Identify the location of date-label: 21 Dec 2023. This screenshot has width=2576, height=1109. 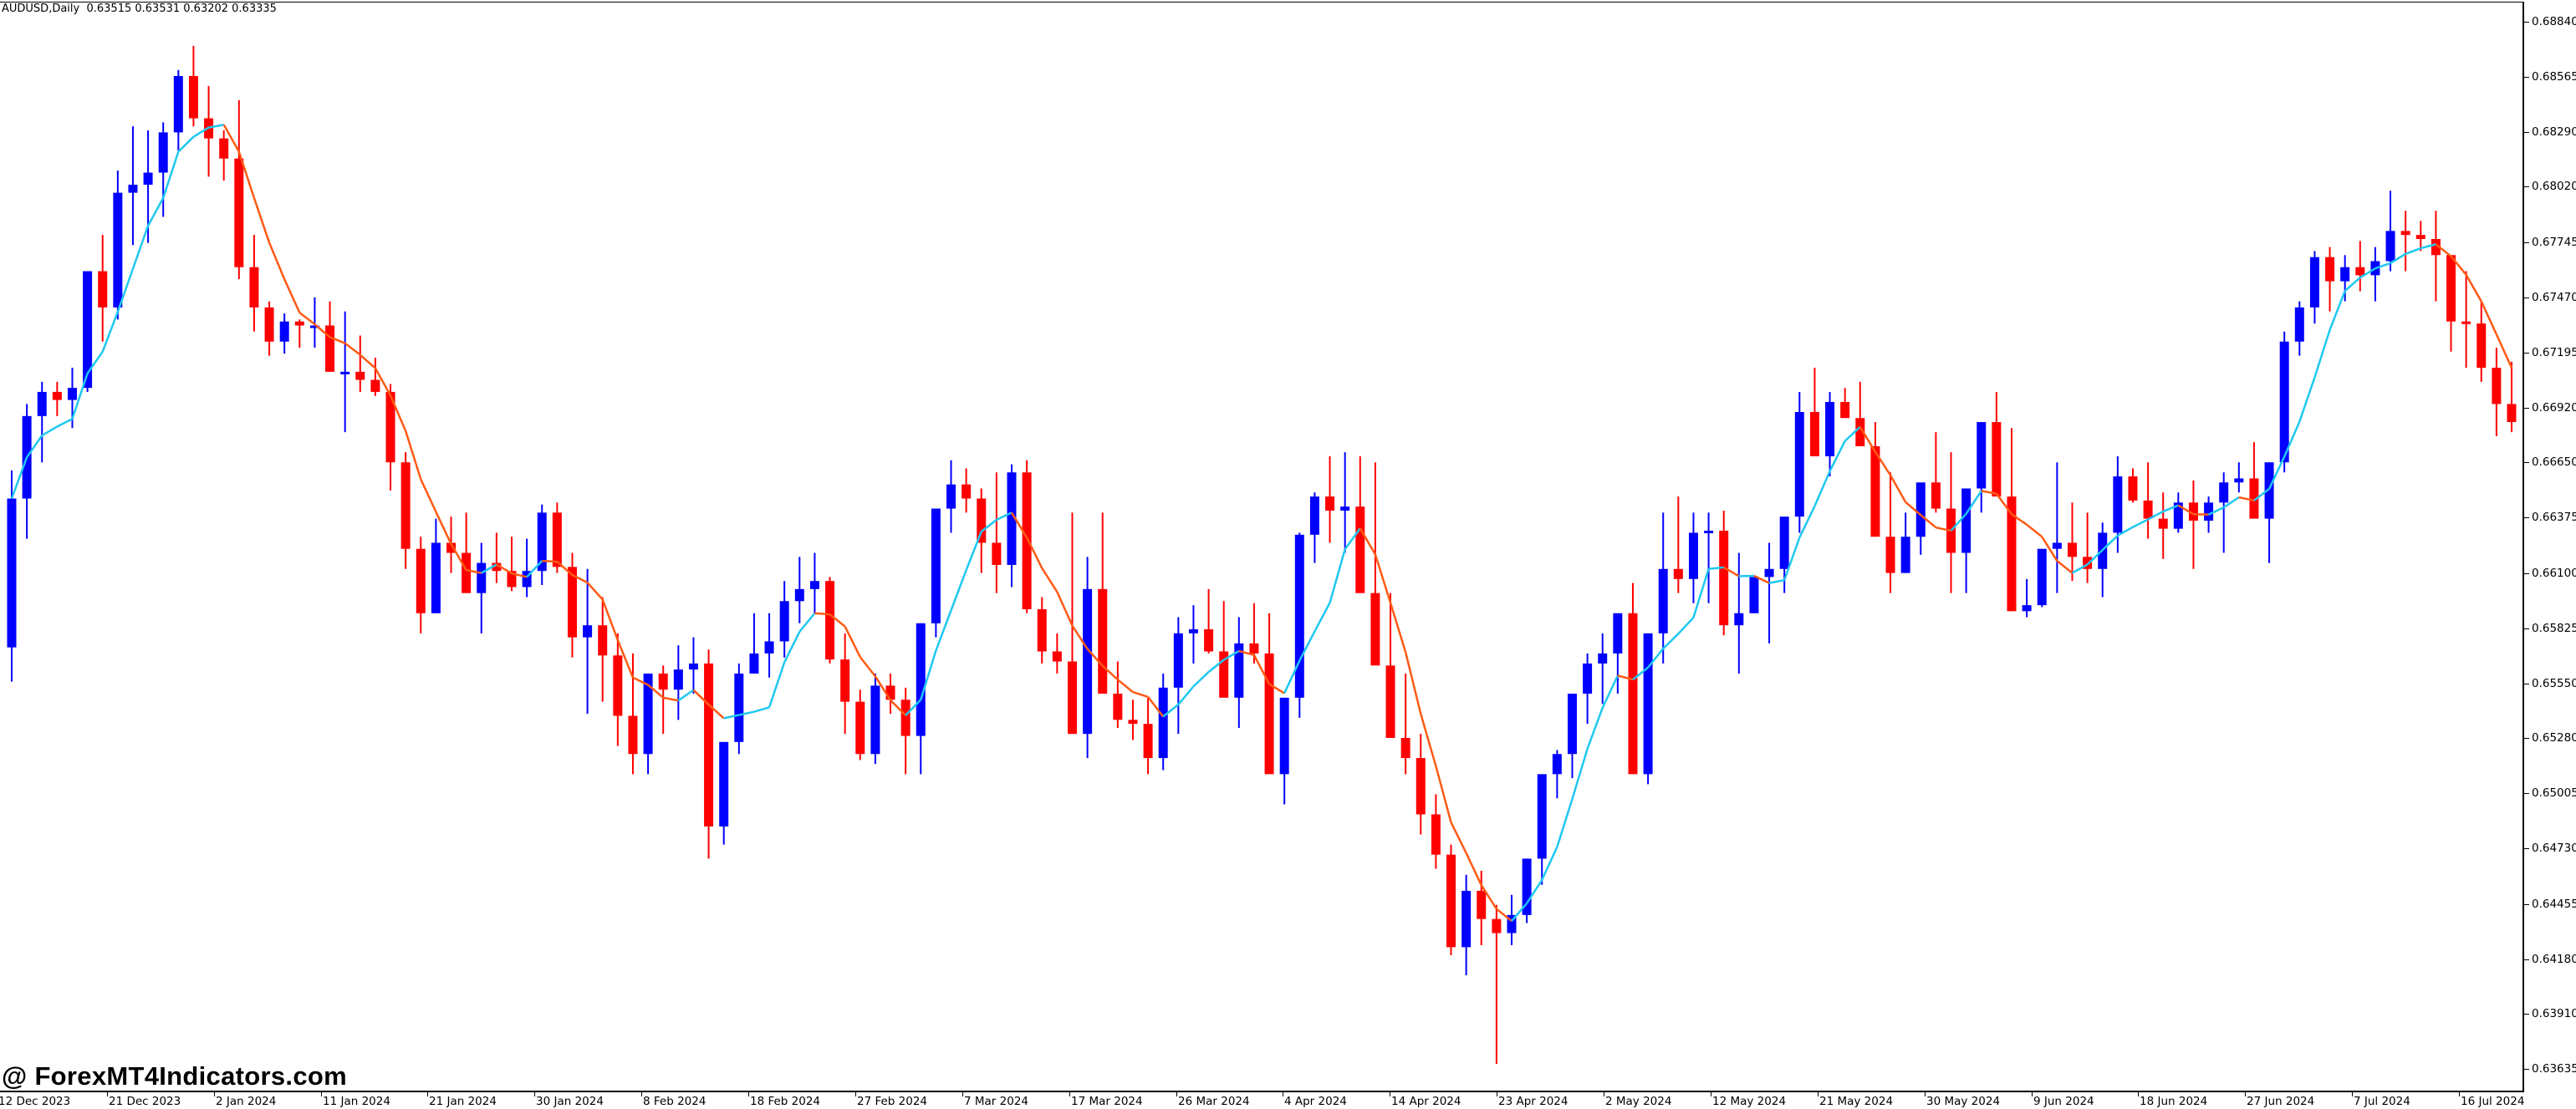
(145, 1101).